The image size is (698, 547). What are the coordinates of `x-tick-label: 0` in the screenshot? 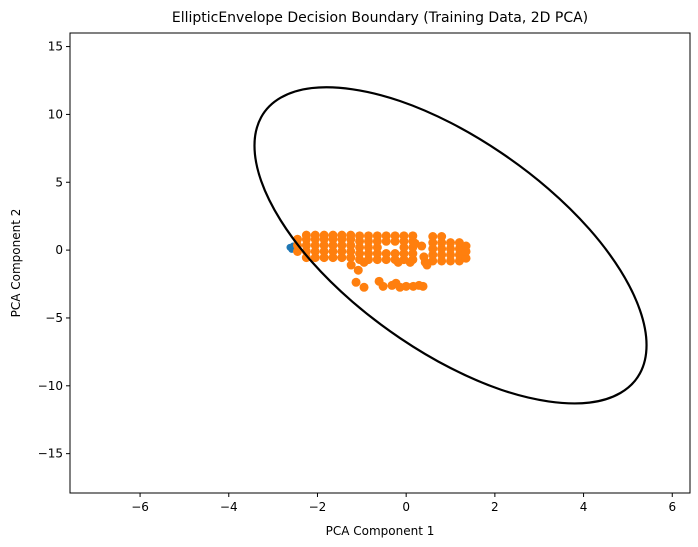 It's located at (406, 507).